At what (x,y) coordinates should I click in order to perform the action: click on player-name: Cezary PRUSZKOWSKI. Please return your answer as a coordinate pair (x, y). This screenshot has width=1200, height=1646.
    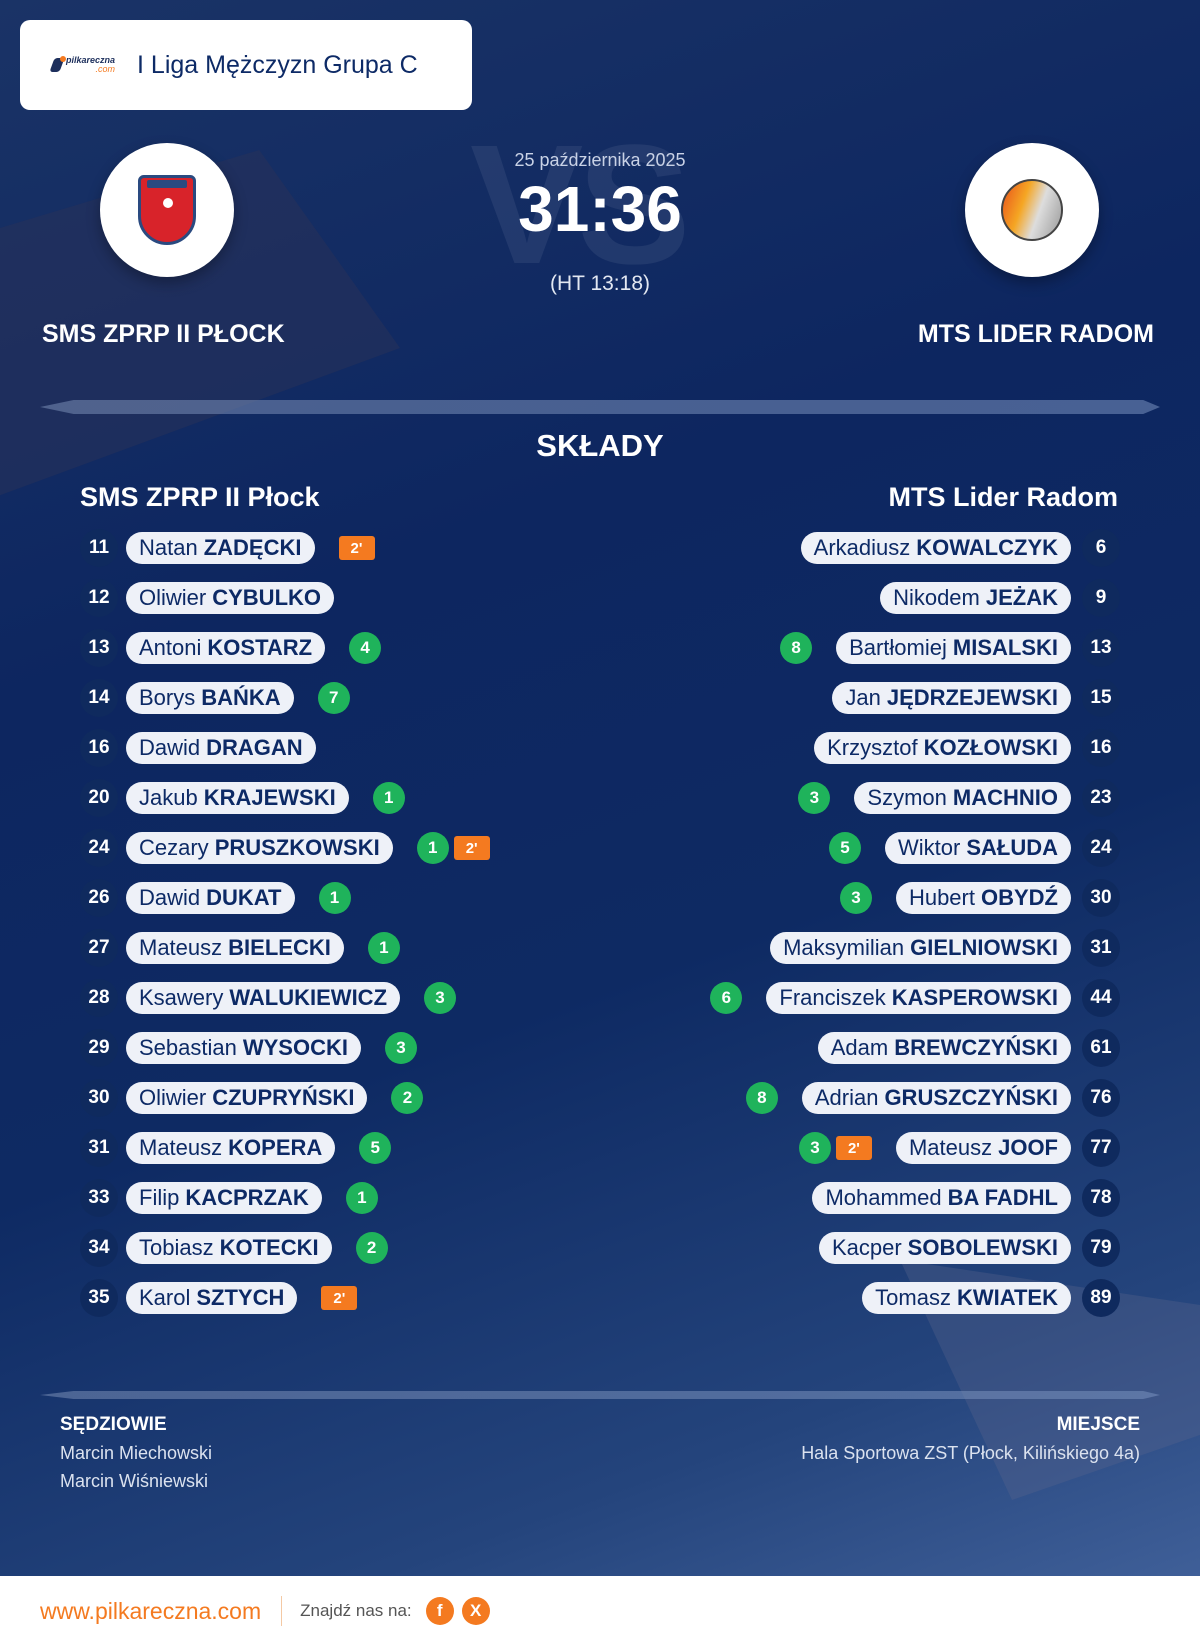
    Looking at the image, I should click on (259, 848).